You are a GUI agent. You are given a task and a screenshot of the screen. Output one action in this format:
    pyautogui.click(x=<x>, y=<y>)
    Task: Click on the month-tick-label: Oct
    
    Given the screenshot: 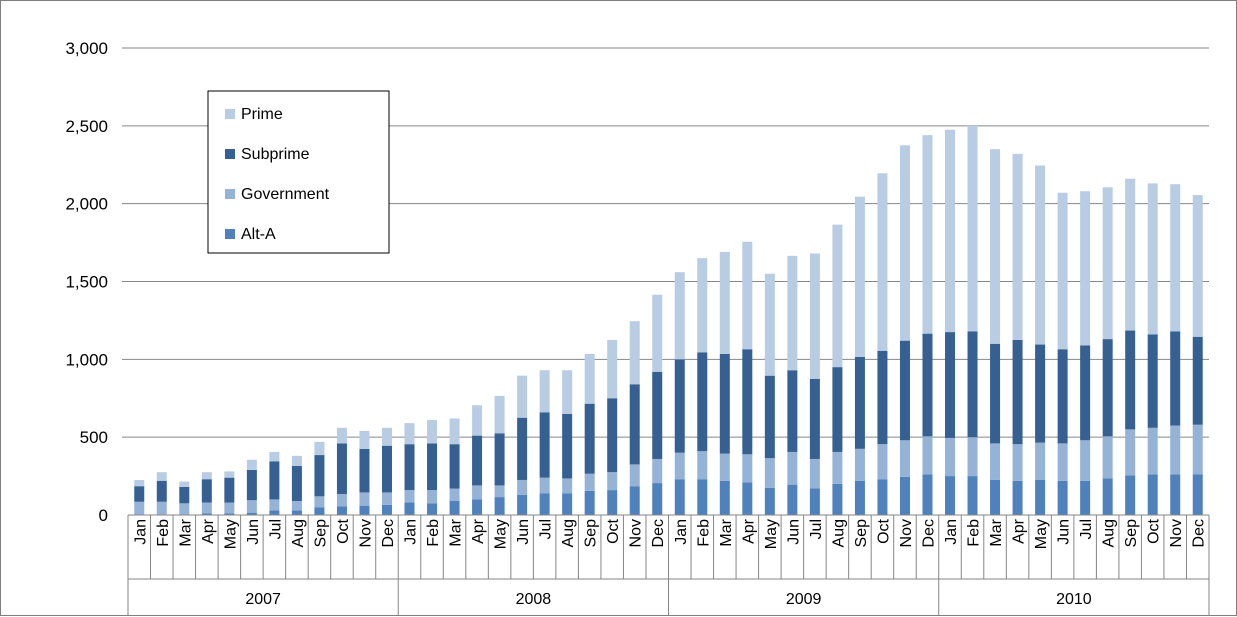 What is the action you would take?
    pyautogui.click(x=883, y=530)
    